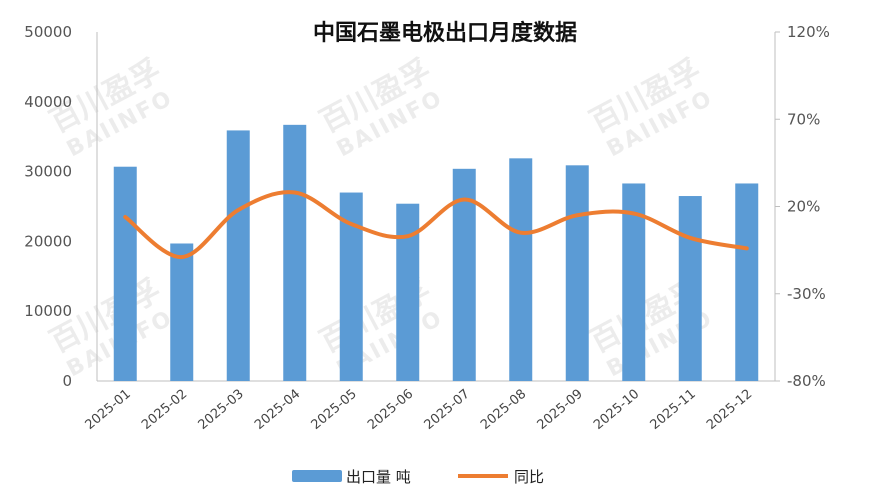 Image resolution: width=870 pixels, height=490 pixels. I want to click on left-tick-label: 0, so click(67, 381).